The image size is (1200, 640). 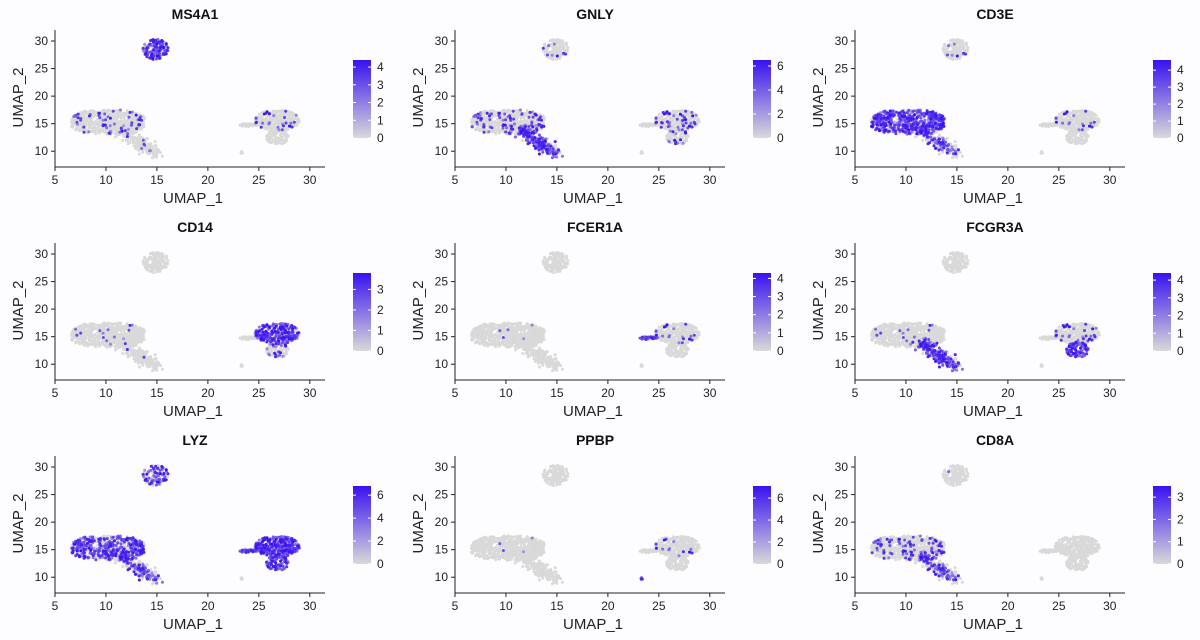 I want to click on x-axis-label: UMAP_1, so click(x=993, y=198).